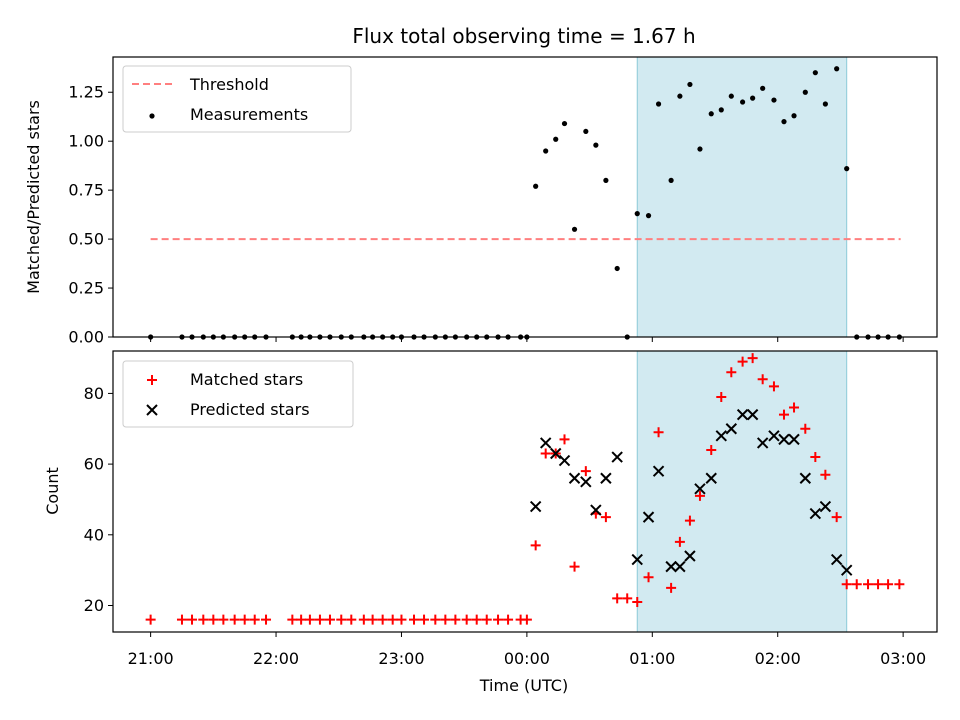 This screenshot has width=960, height=720. I want to click on legend-predicted-label: Predicted stars, so click(250, 409).